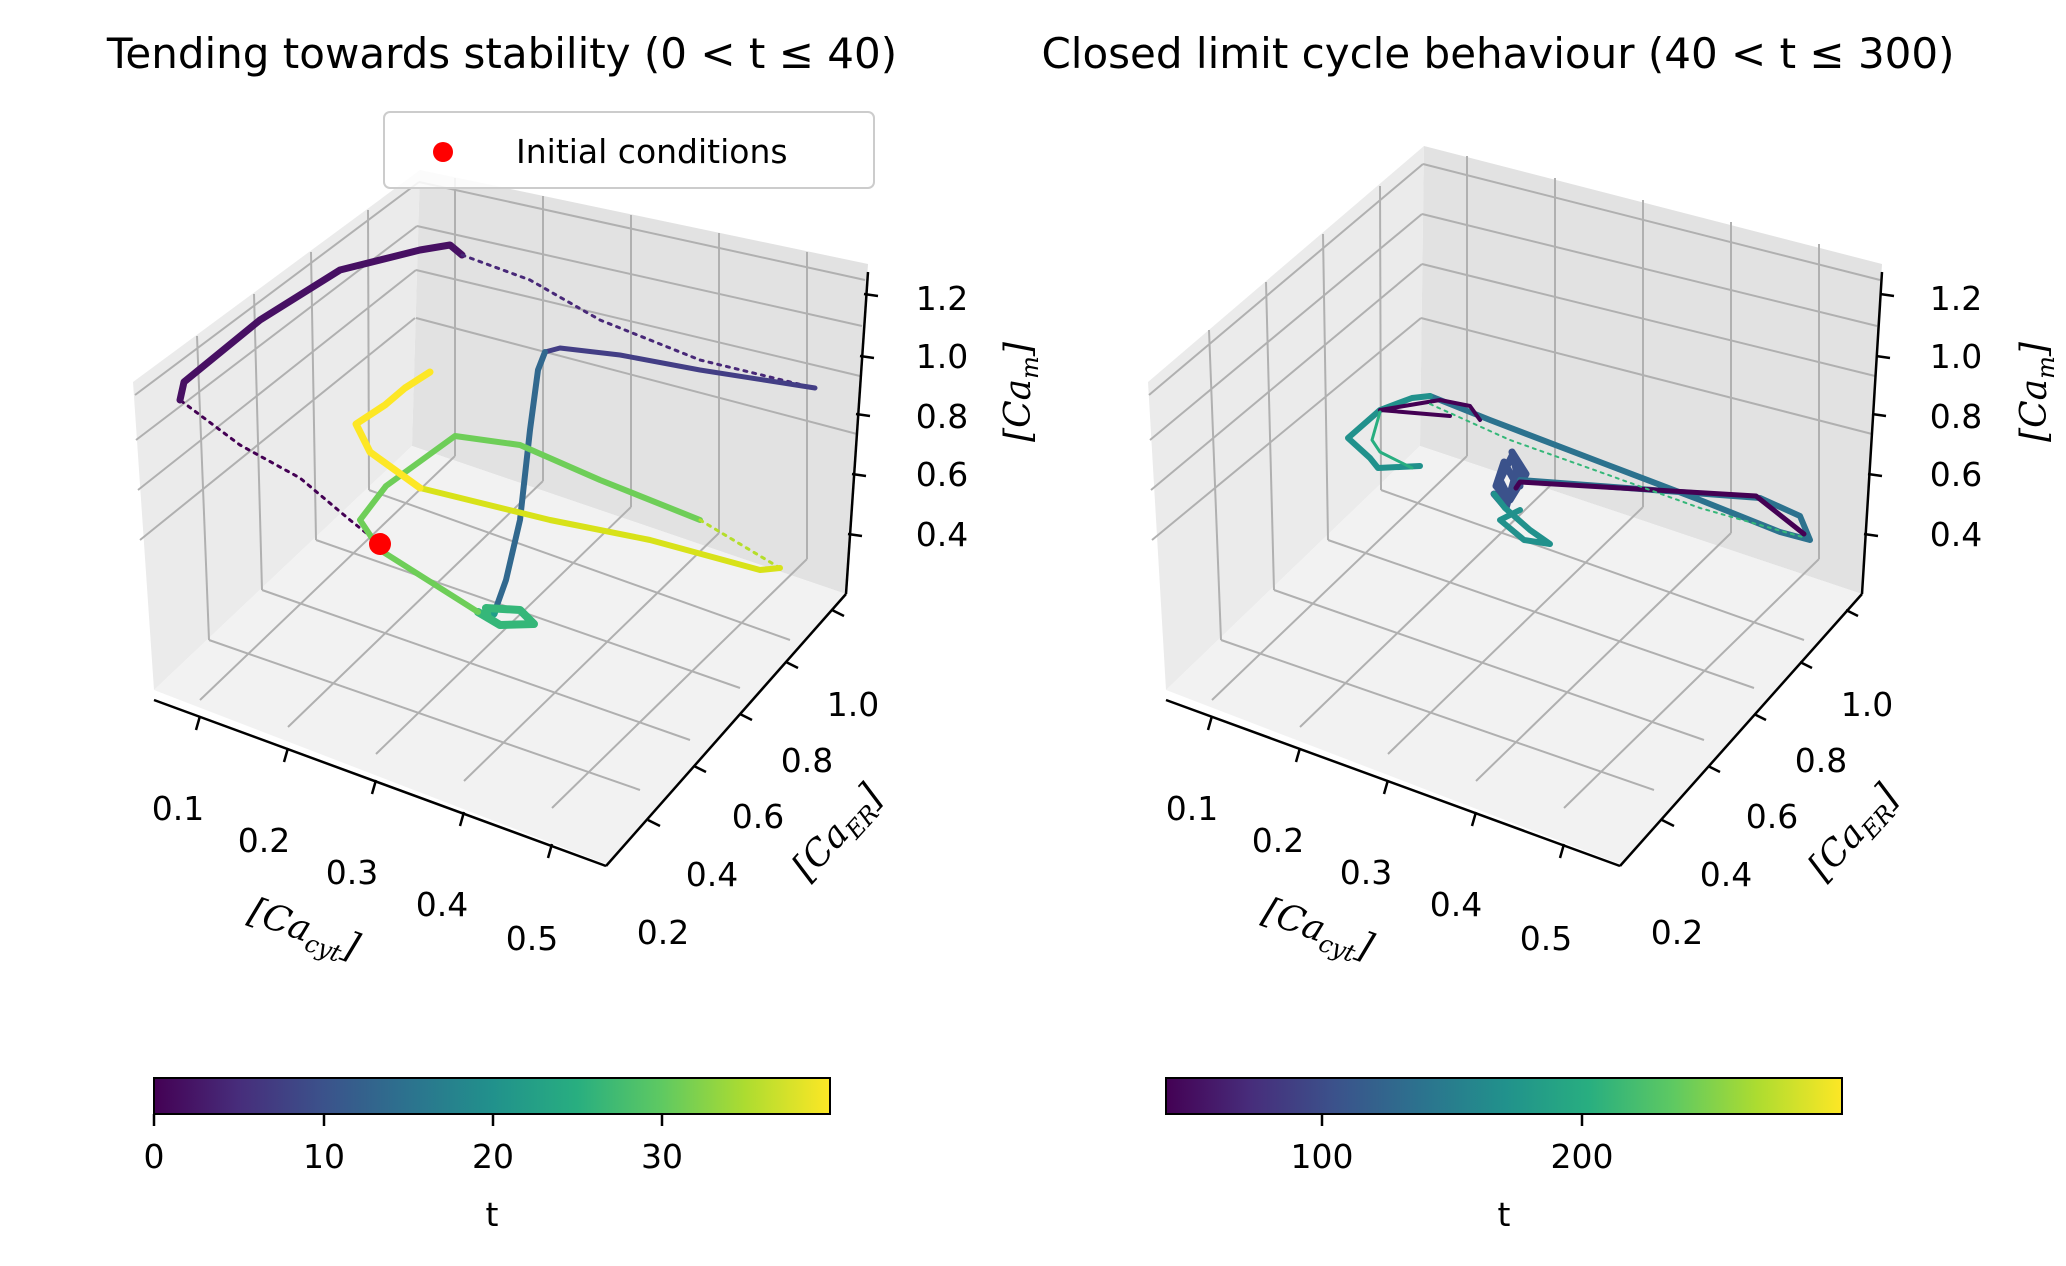 Image resolution: width=2066 pixels, height=1266 pixels. What do you see at coordinates (942, 534) in the screenshot?
I see `left-z-tick-label: 0.4` at bounding box center [942, 534].